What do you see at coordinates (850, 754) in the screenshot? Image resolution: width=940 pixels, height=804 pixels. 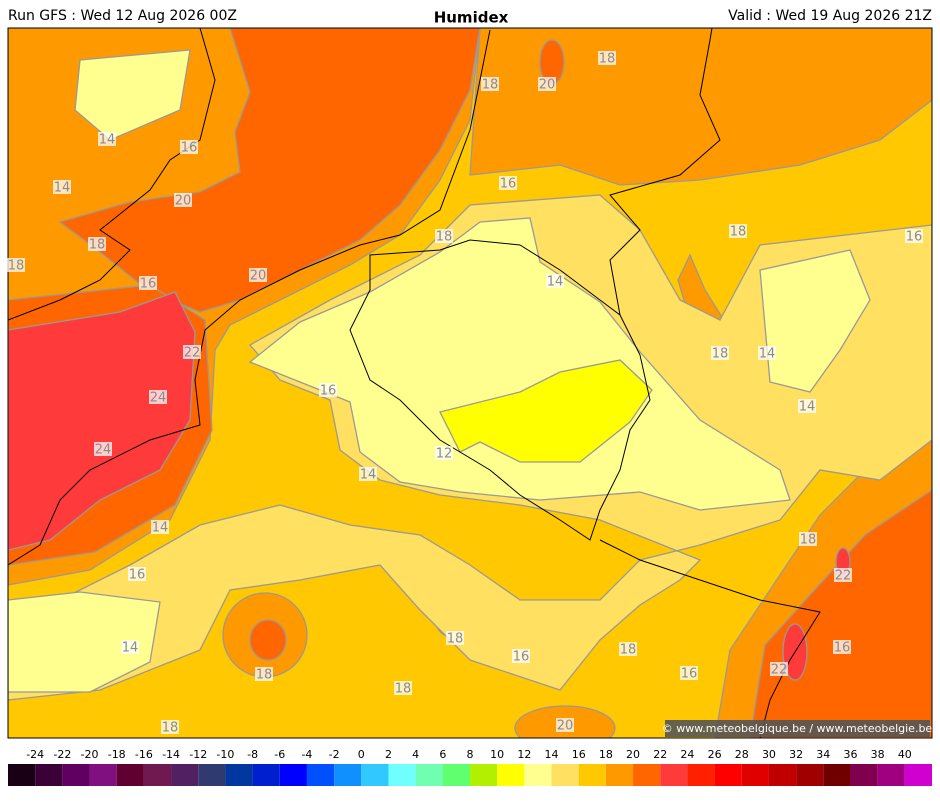 I see `colorbar-tick-label: 36` at bounding box center [850, 754].